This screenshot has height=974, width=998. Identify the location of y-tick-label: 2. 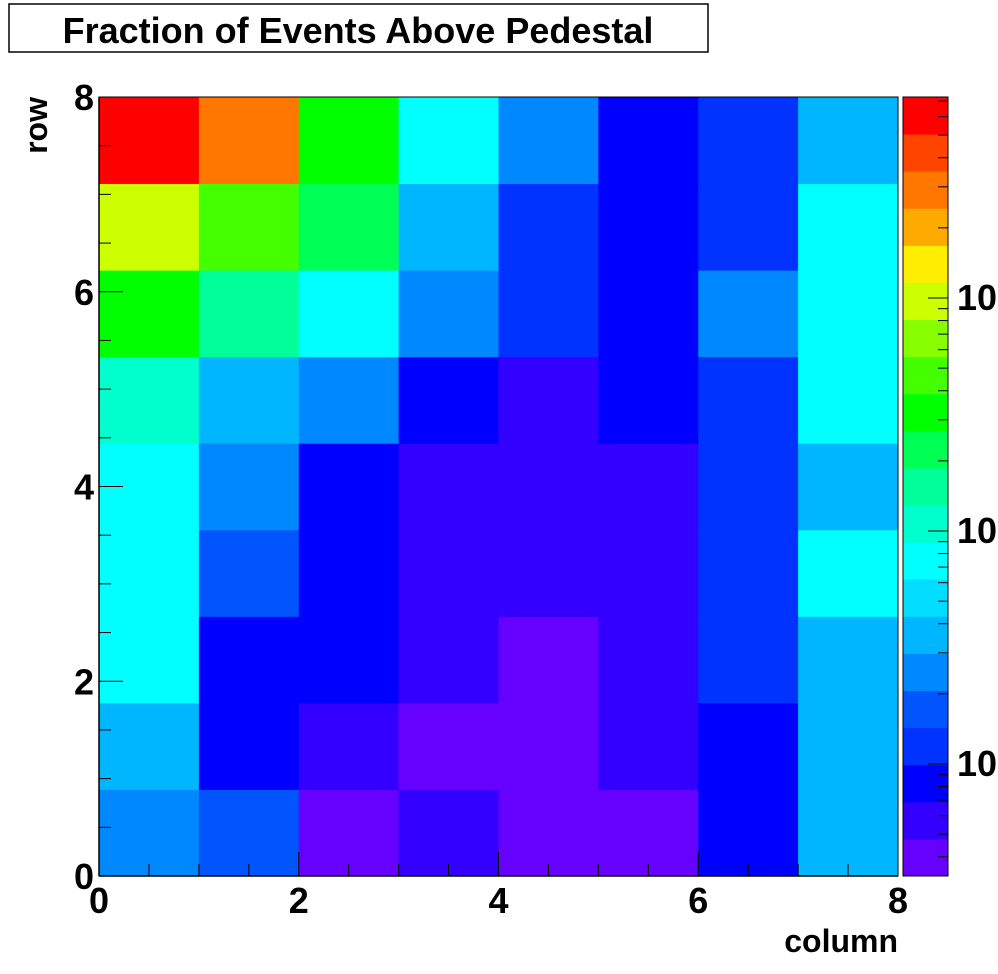
(84, 681).